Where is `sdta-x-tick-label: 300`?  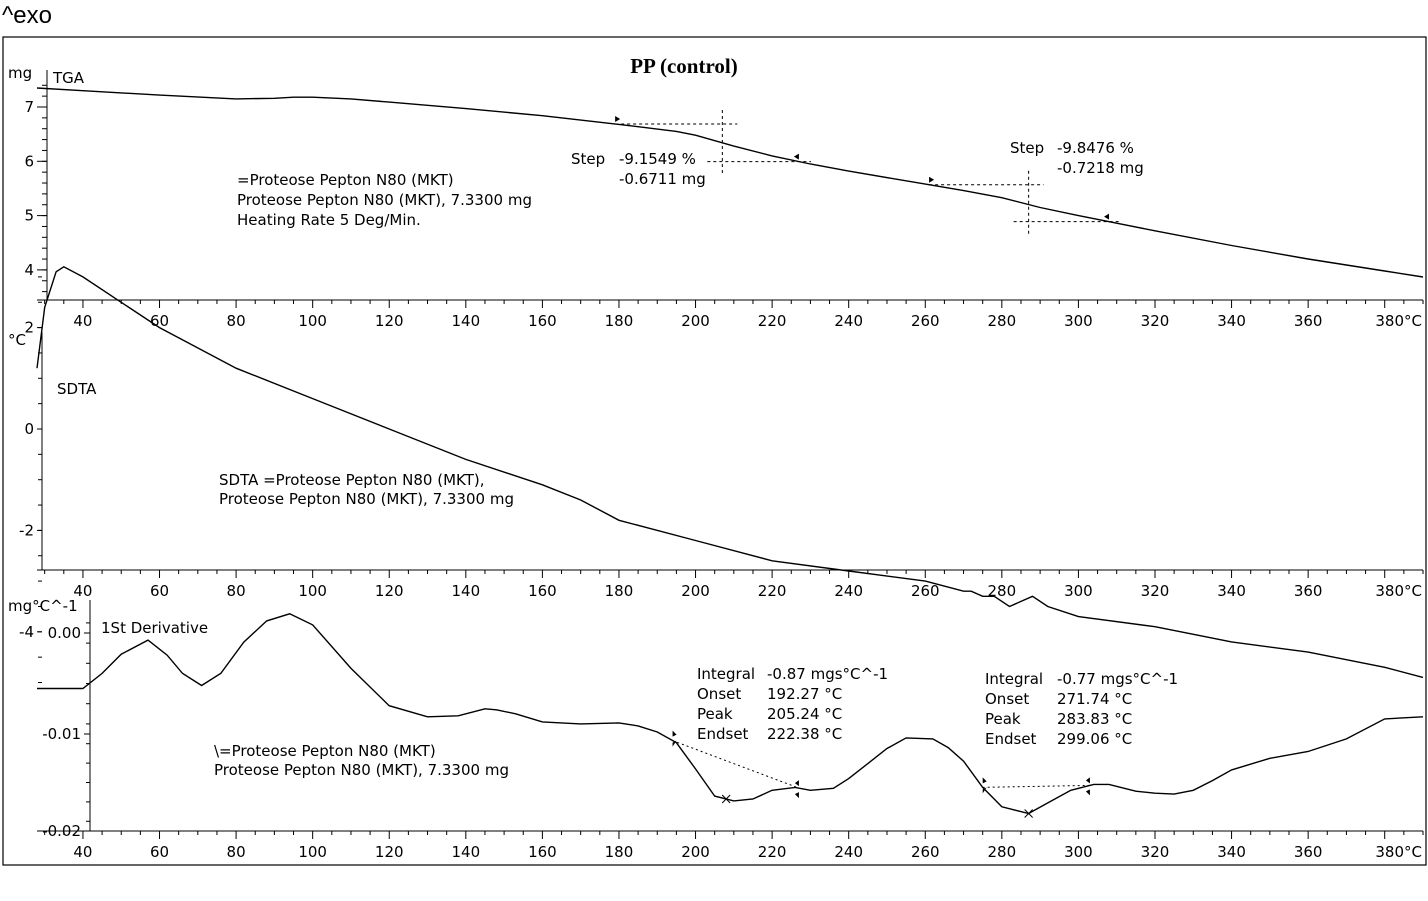 sdta-x-tick-label: 300 is located at coordinates (1078, 591).